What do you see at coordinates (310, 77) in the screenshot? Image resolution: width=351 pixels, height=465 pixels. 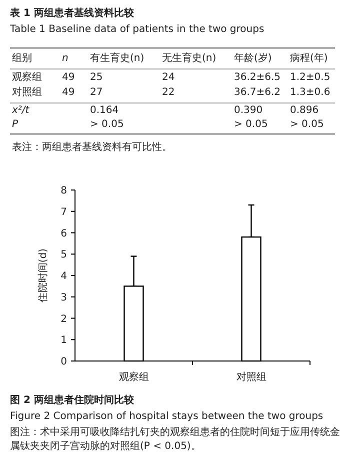 I see `text: 1.2±0.5` at bounding box center [310, 77].